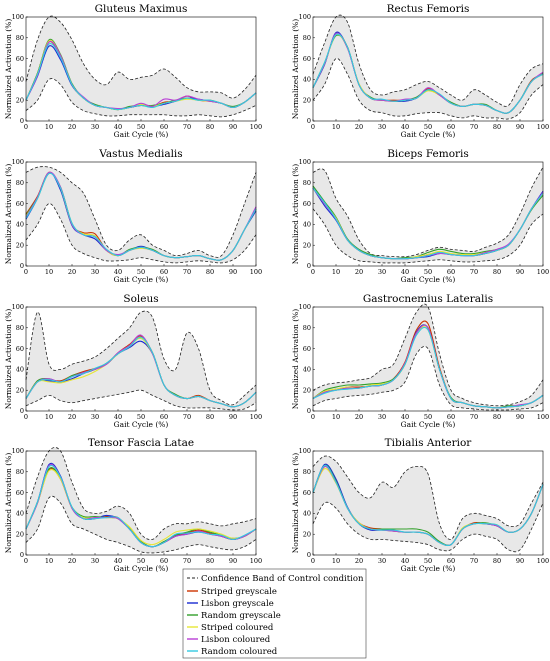 Image resolution: width=550 pixels, height=661 pixels. Describe the element at coordinates (239, 652) in the screenshot. I see `legend-label-5: Random coloured` at that location.